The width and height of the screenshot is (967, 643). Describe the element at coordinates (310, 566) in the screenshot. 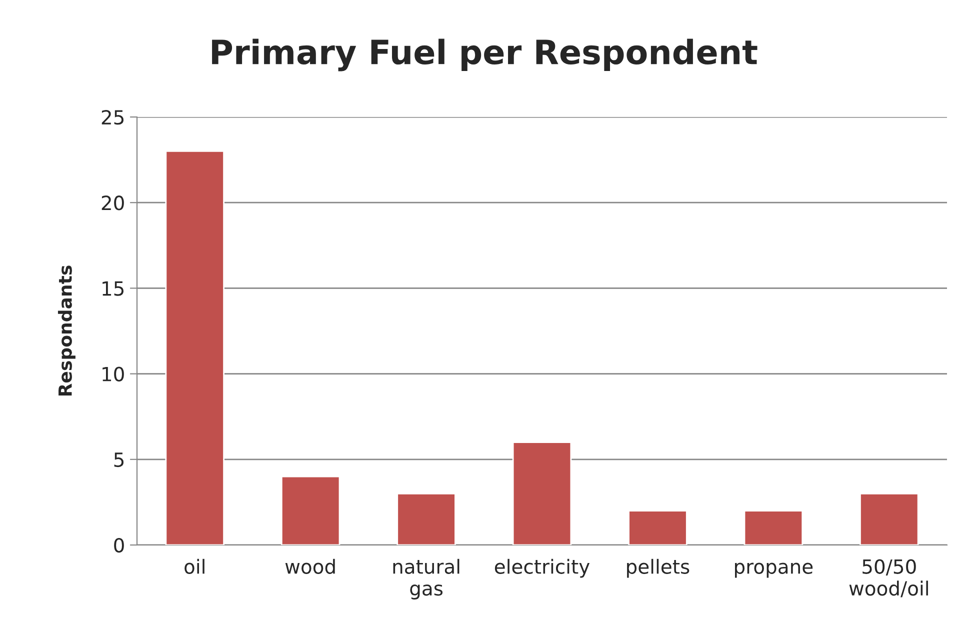

I see `x-tick-label: wood` at that location.